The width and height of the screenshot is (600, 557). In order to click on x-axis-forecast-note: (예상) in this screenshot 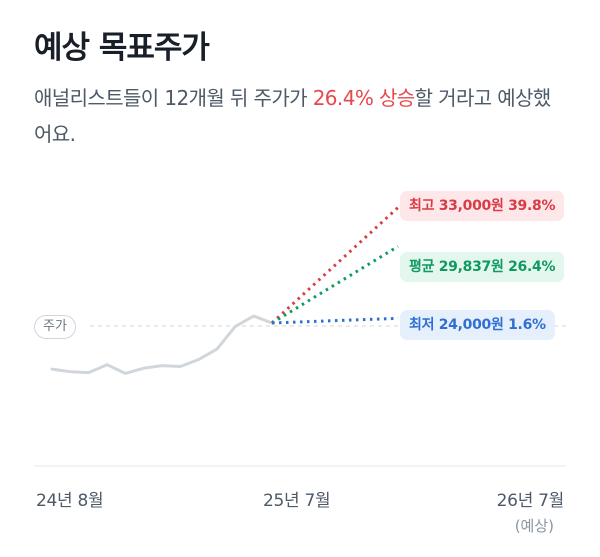, I will do `click(534, 526)`.